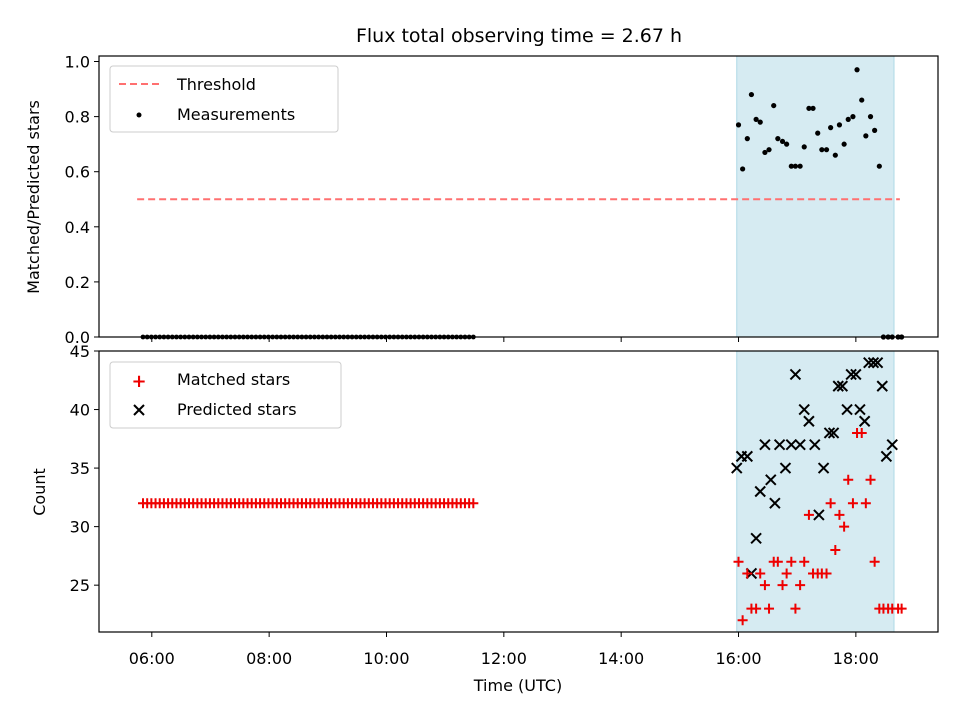  I want to click on bottom-y-axis: 25 30 35 40 45, so click(84, 468).